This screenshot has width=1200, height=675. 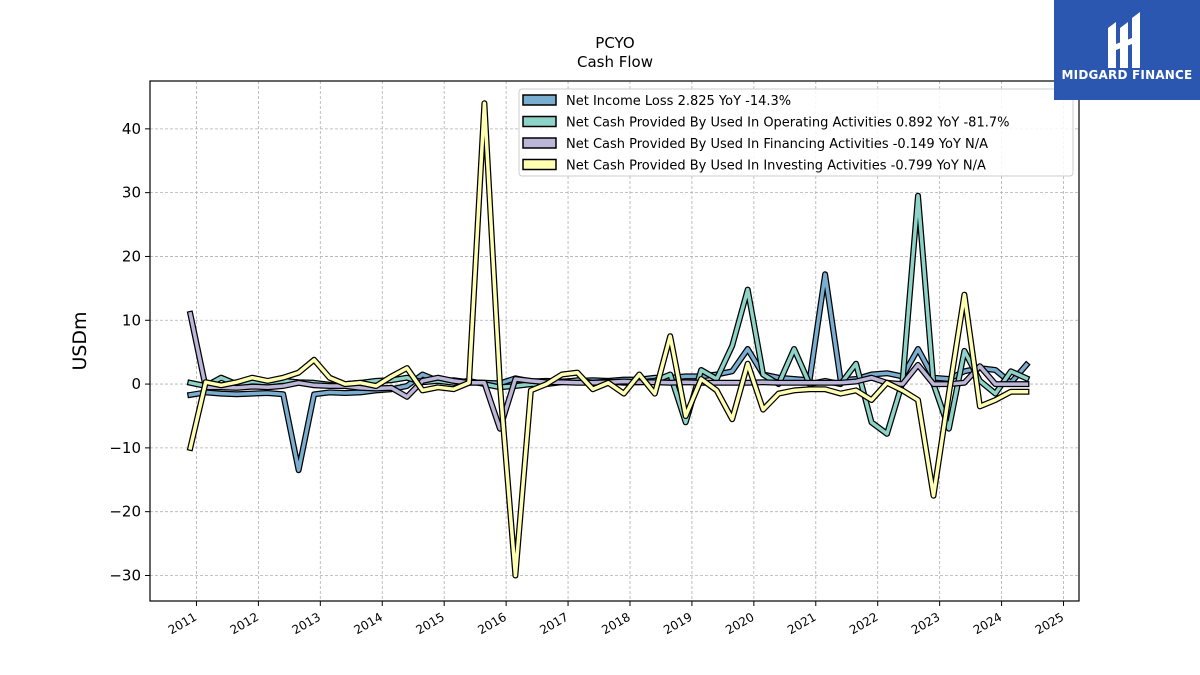 What do you see at coordinates (125, 448) in the screenshot?
I see `y-tick-label: −10` at bounding box center [125, 448].